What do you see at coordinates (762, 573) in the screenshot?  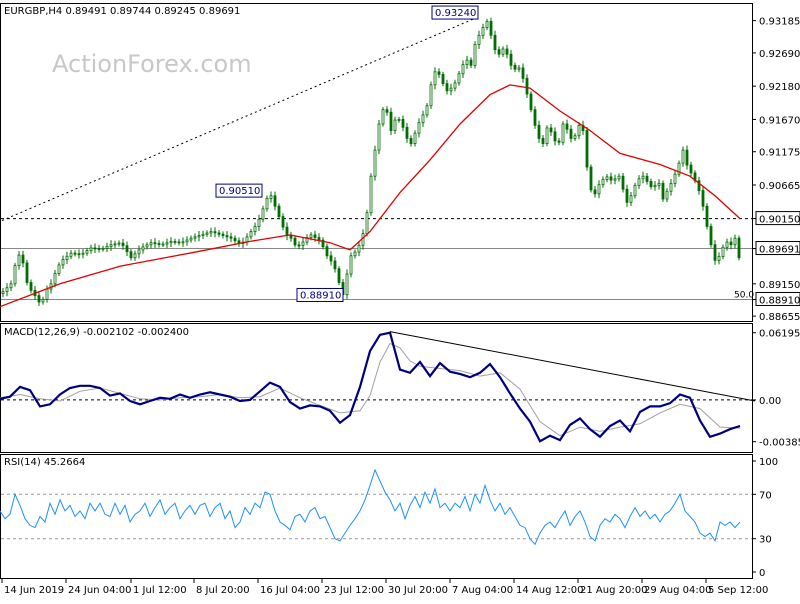 I see `rsi-tick-0-text: 0` at bounding box center [762, 573].